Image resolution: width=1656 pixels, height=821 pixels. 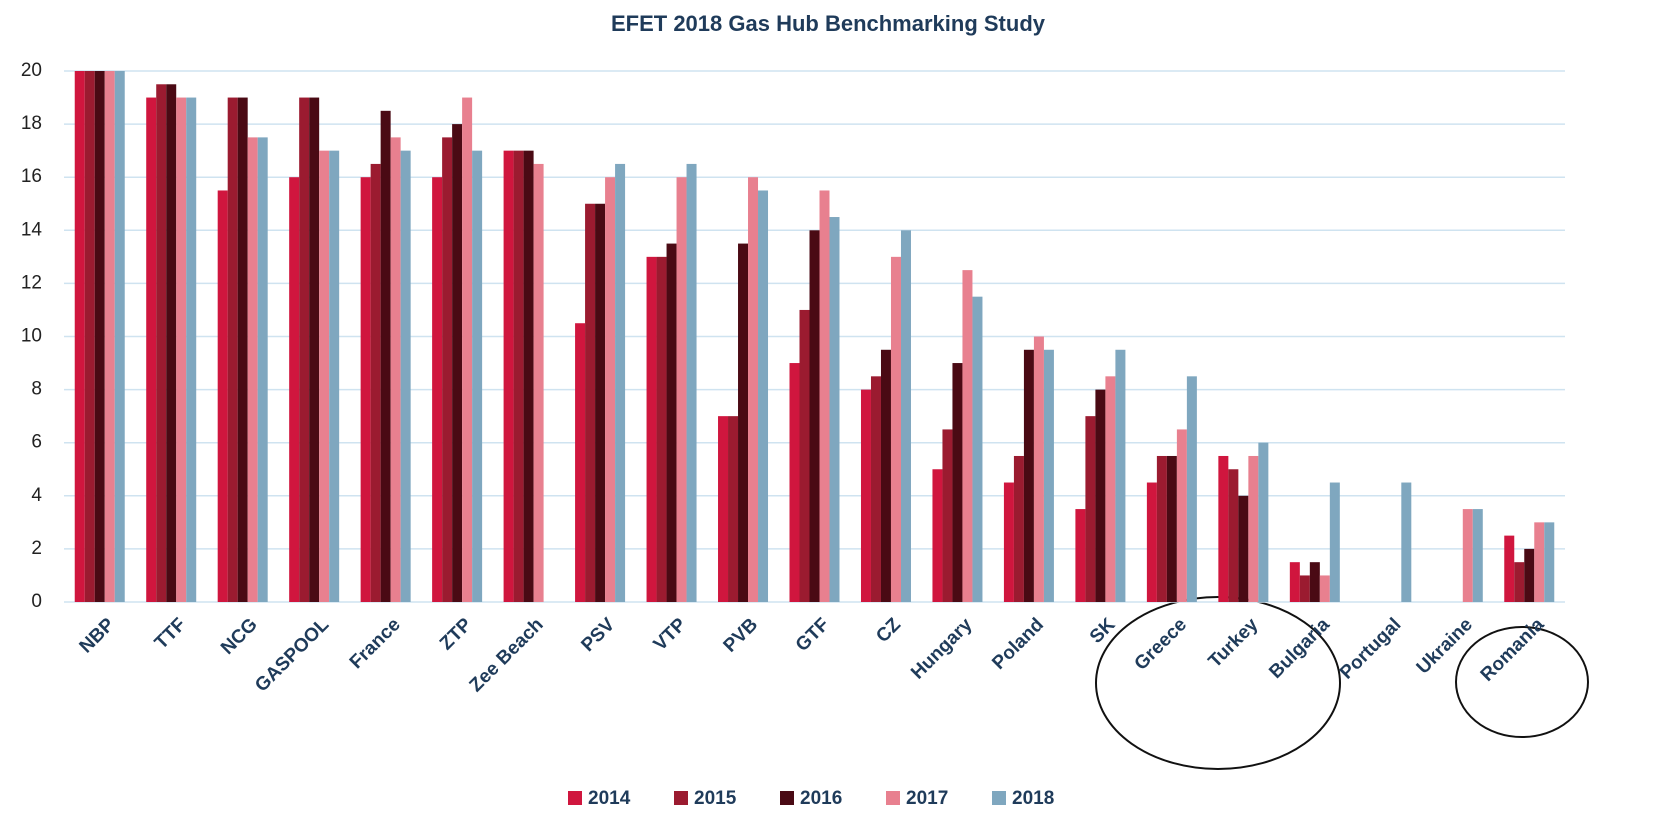 I want to click on x-tick-label: SK, so click(x=1103, y=631).